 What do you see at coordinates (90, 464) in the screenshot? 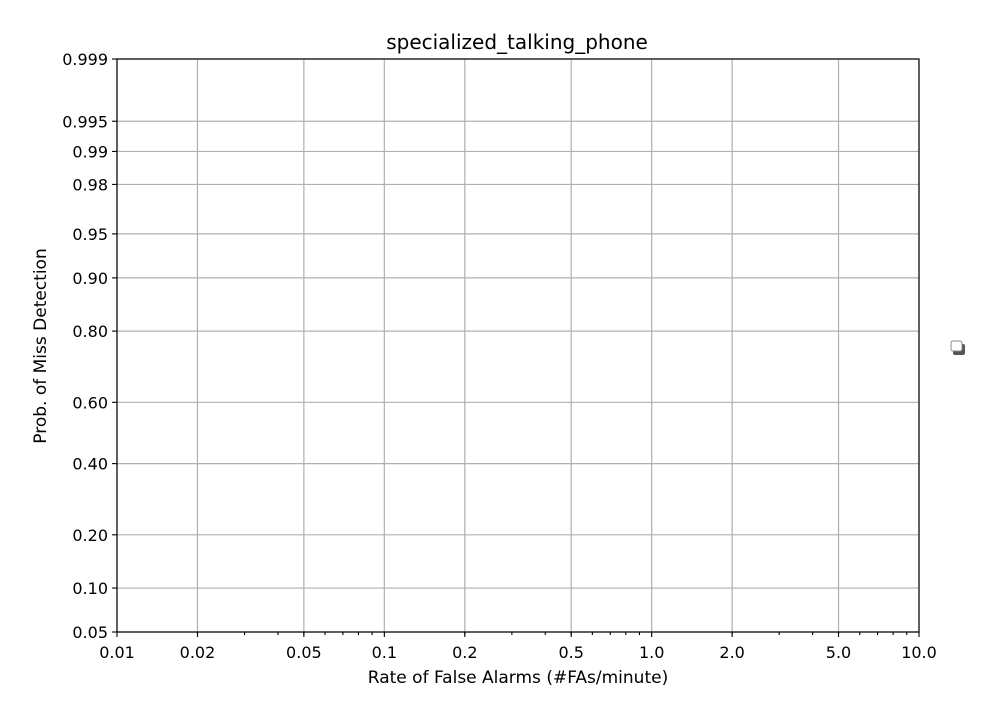
I see `y-tick-label: 0.40` at bounding box center [90, 464].